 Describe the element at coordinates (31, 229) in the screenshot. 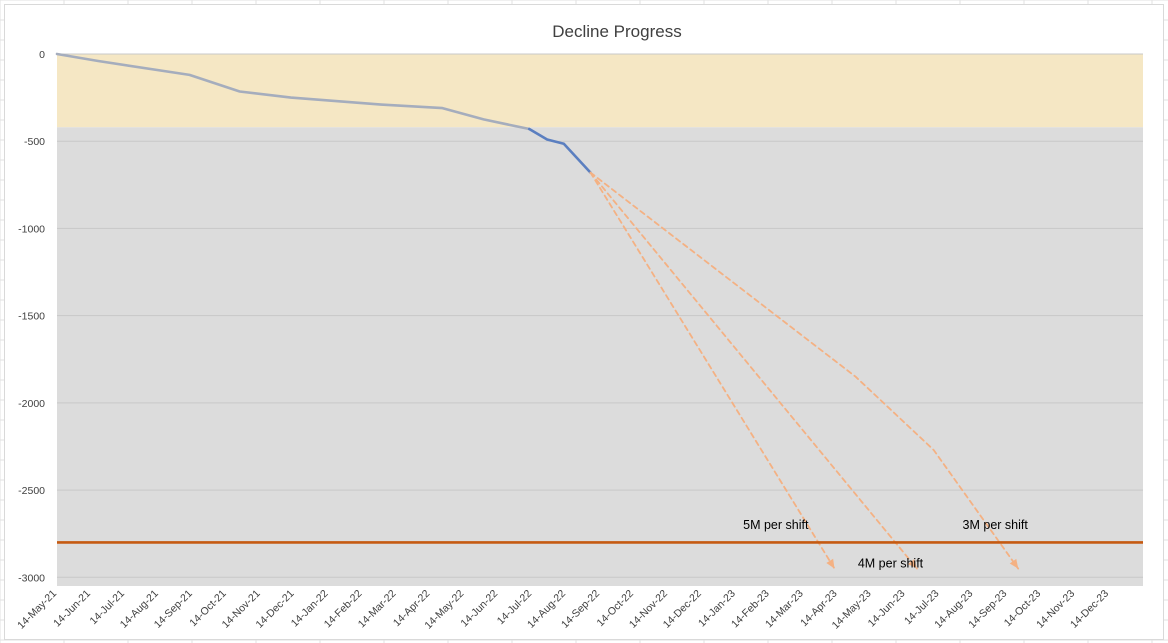

I see `y-tick-label: -1000` at that location.